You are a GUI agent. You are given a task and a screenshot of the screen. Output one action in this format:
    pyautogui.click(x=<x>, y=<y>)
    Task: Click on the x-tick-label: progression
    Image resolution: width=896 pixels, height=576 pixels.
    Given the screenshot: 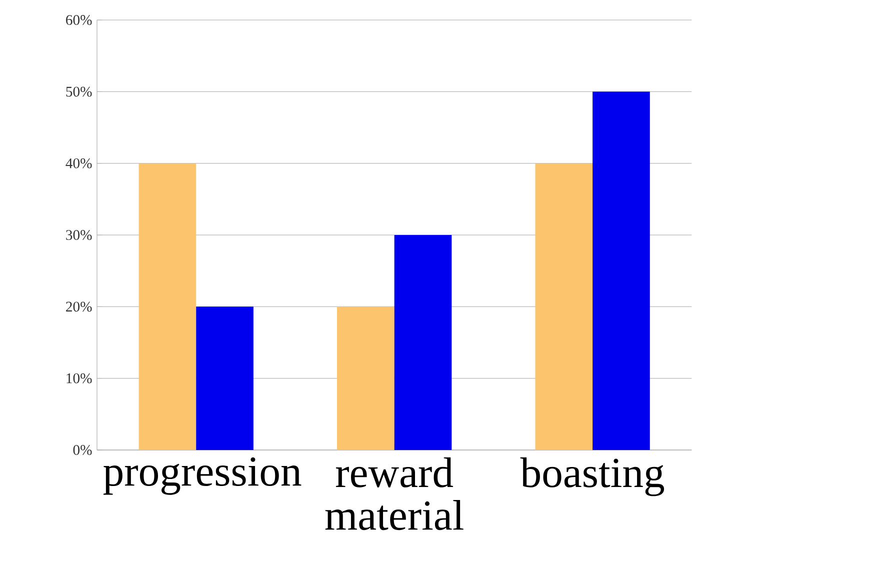 What is the action you would take?
    pyautogui.click(x=202, y=476)
    